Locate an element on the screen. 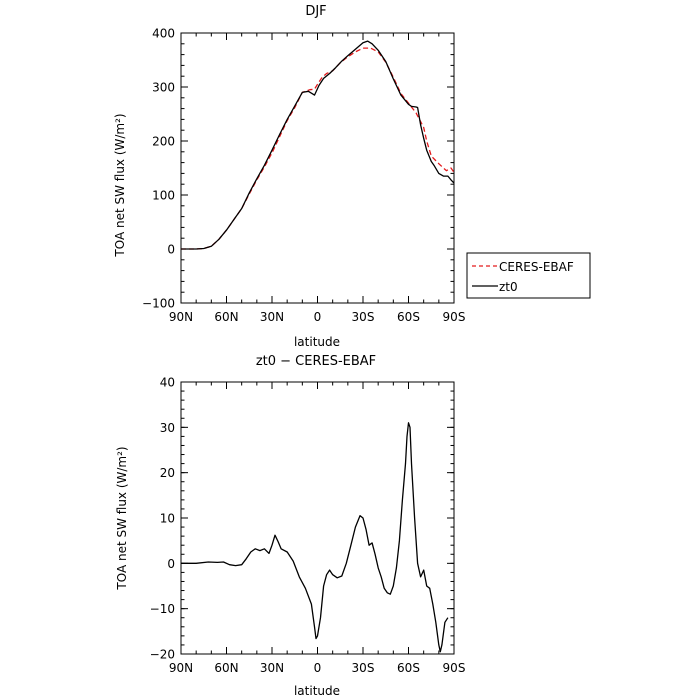  bottom-x-tick-label: 30N is located at coordinates (272, 668).